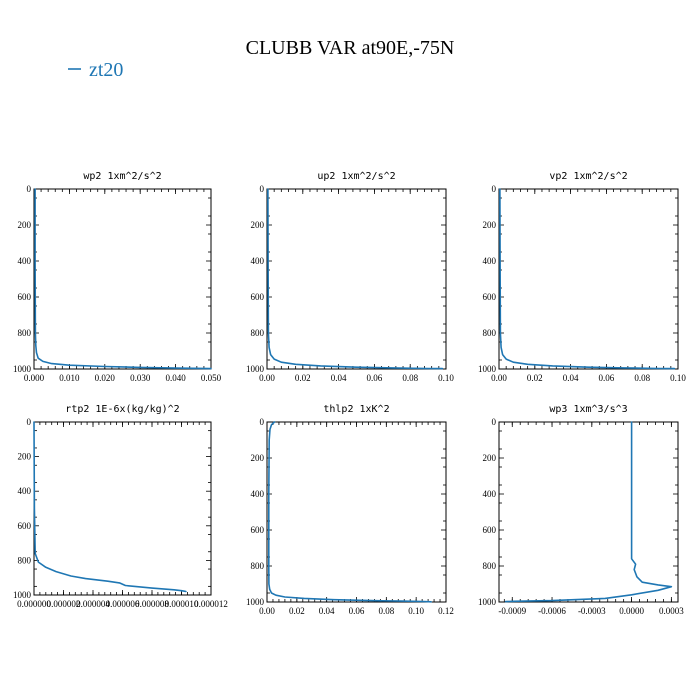 The image size is (700, 700). I want to click on x-tick-label: 0.000000, so click(34, 604).